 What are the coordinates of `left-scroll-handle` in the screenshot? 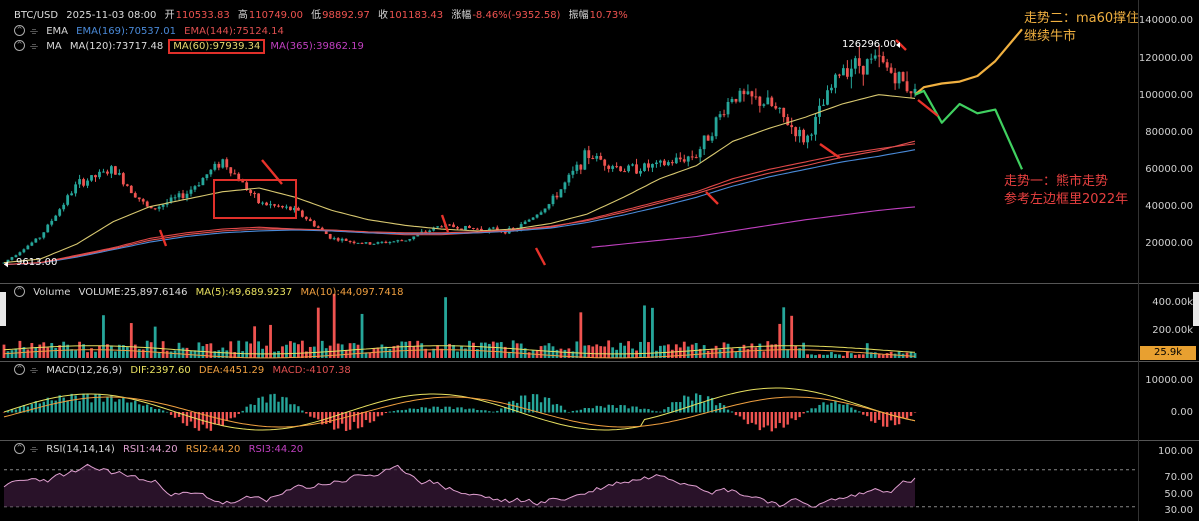 It's located at (3, 309).